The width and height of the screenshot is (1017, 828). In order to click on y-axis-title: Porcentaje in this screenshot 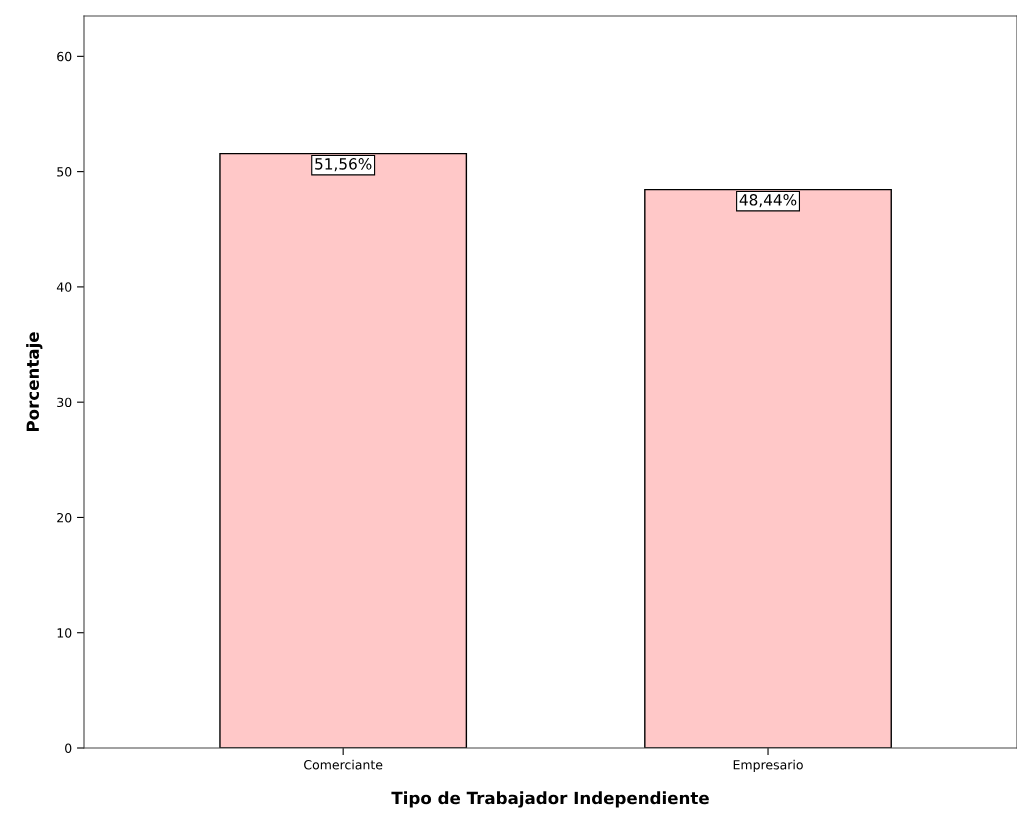, I will do `click(34, 382)`.